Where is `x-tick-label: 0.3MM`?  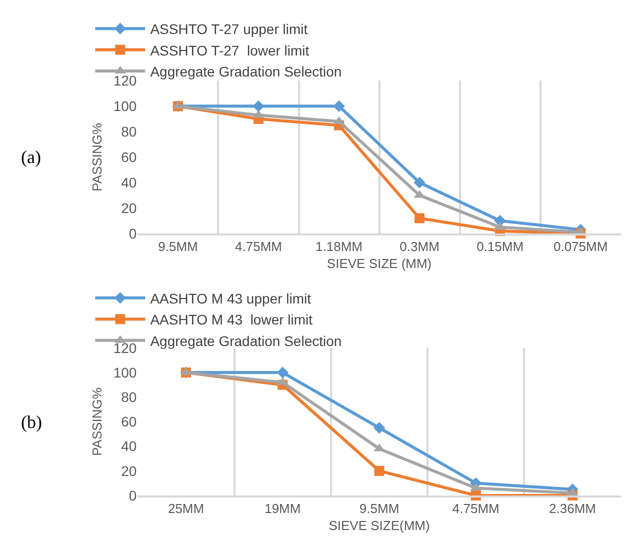 x-tick-label: 0.3MM is located at coordinates (420, 246).